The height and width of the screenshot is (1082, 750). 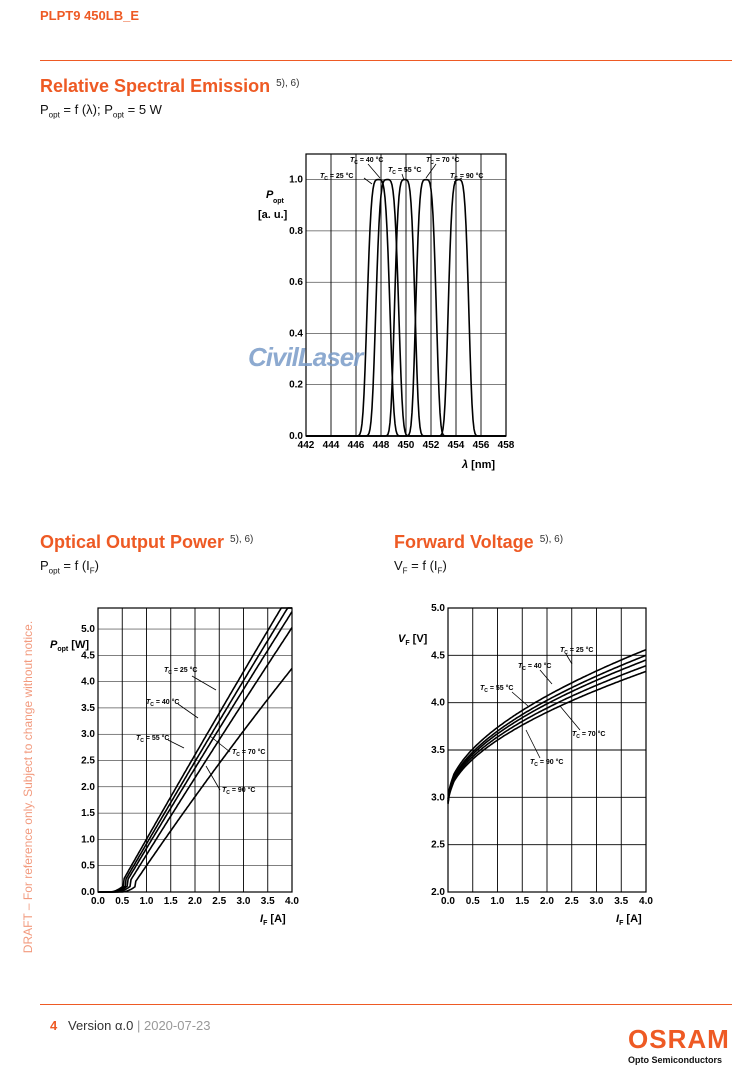 I want to click on spectral-ylabel-sub: opt, so click(x=279, y=201).